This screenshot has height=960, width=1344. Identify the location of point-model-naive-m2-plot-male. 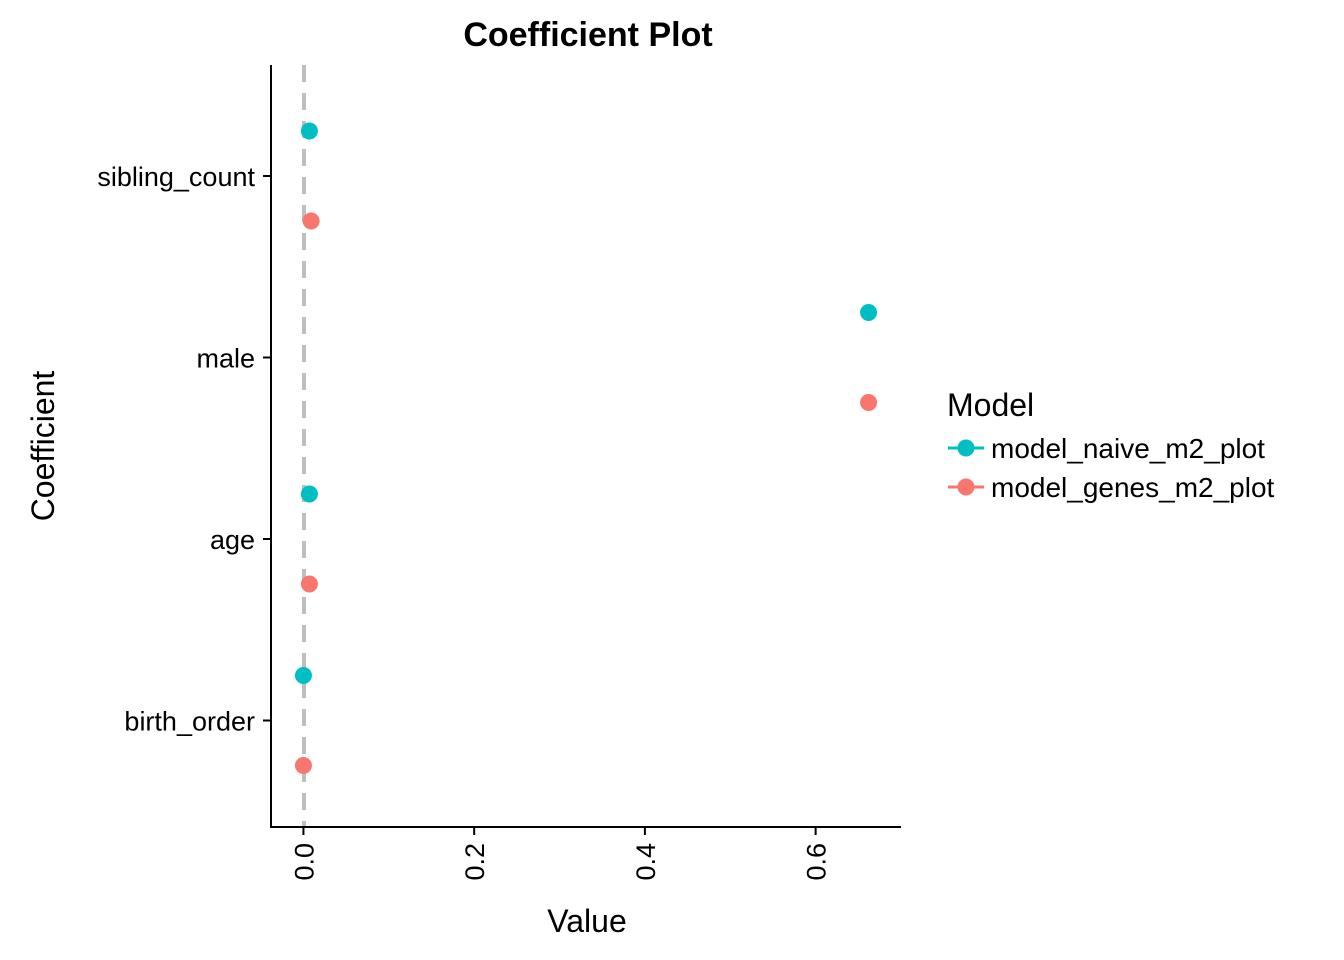
(869, 312).